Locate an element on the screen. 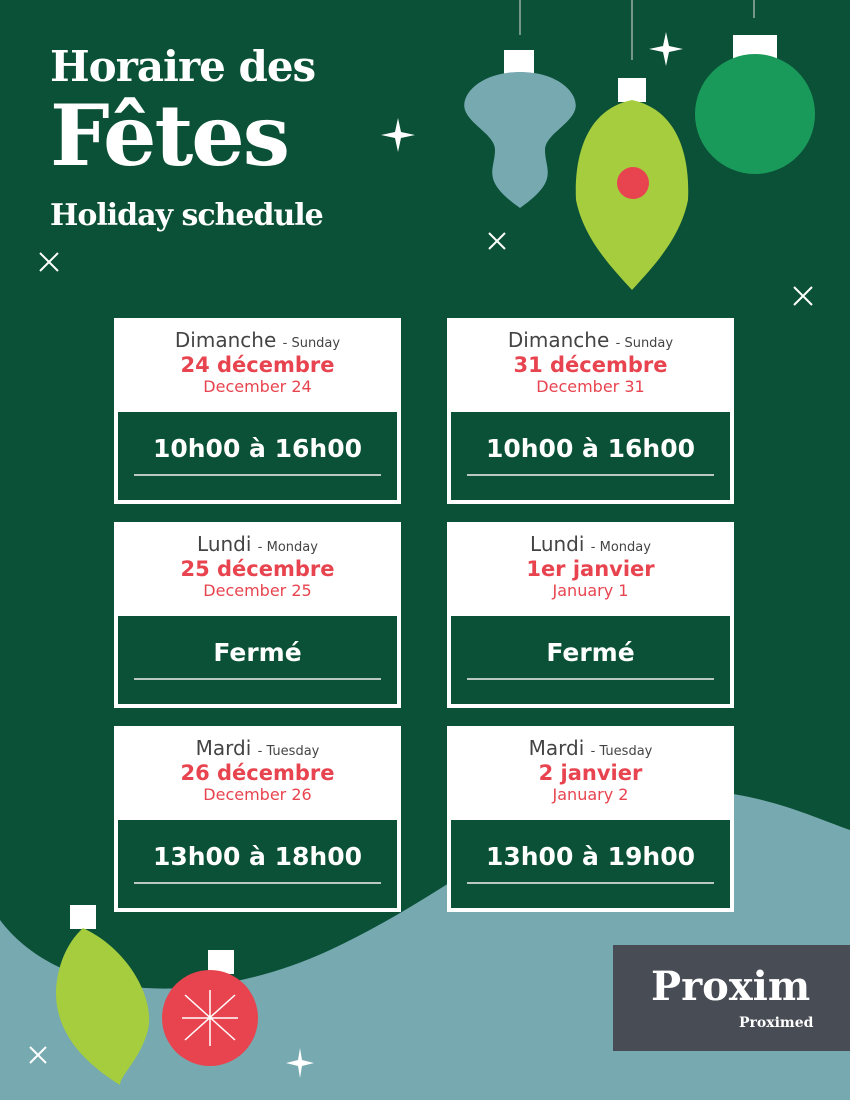 The height and width of the screenshot is (1100, 850). date-fr: 1er janvier is located at coordinates (590, 569).